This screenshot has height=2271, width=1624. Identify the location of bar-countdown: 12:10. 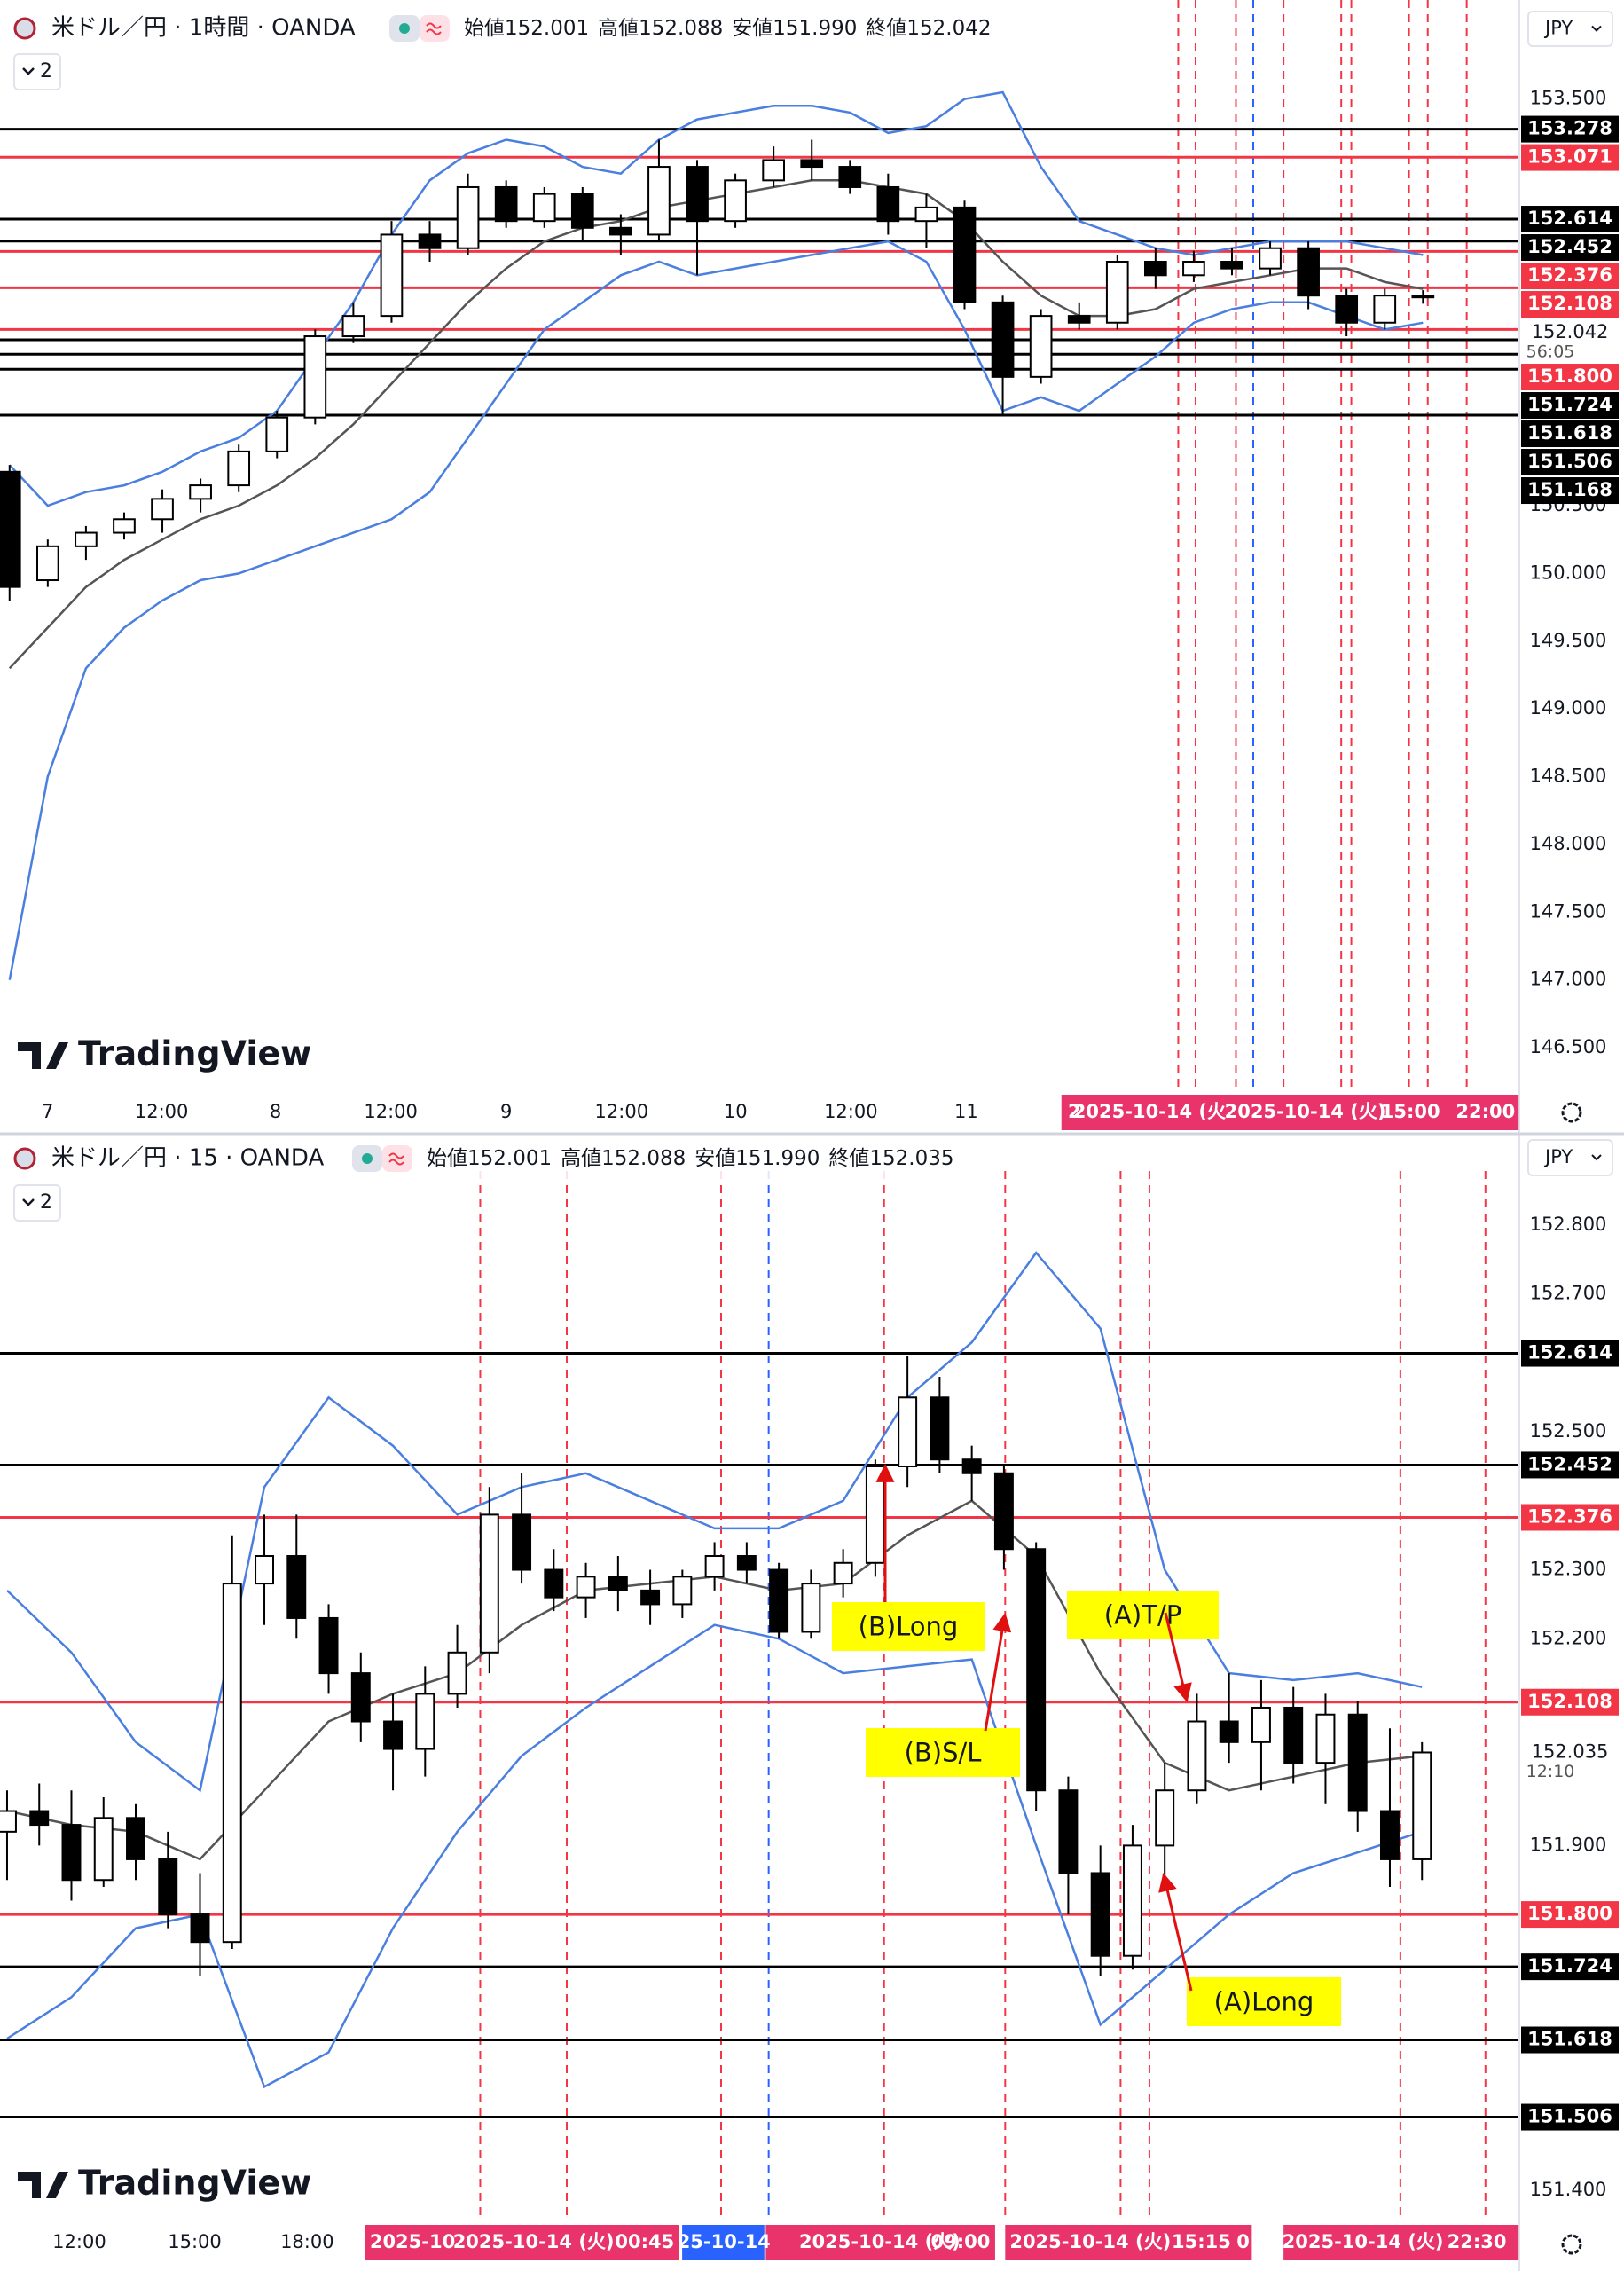
(1550, 1771).